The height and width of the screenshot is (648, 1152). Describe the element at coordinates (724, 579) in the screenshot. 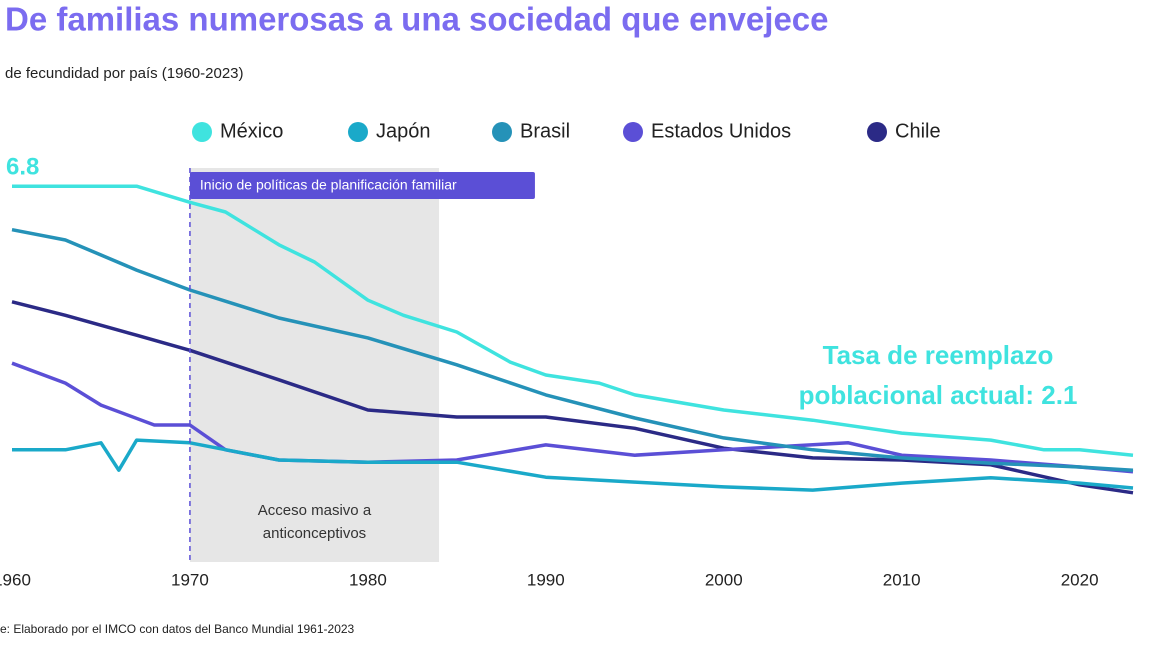

I see `x-tick-label: 2000` at that location.